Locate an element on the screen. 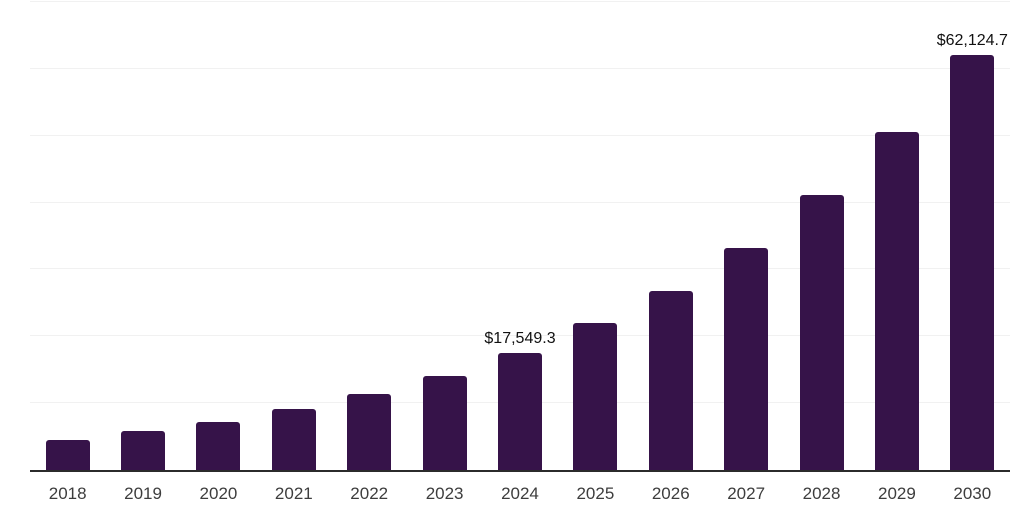 This screenshot has height=512, width=1024. bar-2018 is located at coordinates (67, 455).